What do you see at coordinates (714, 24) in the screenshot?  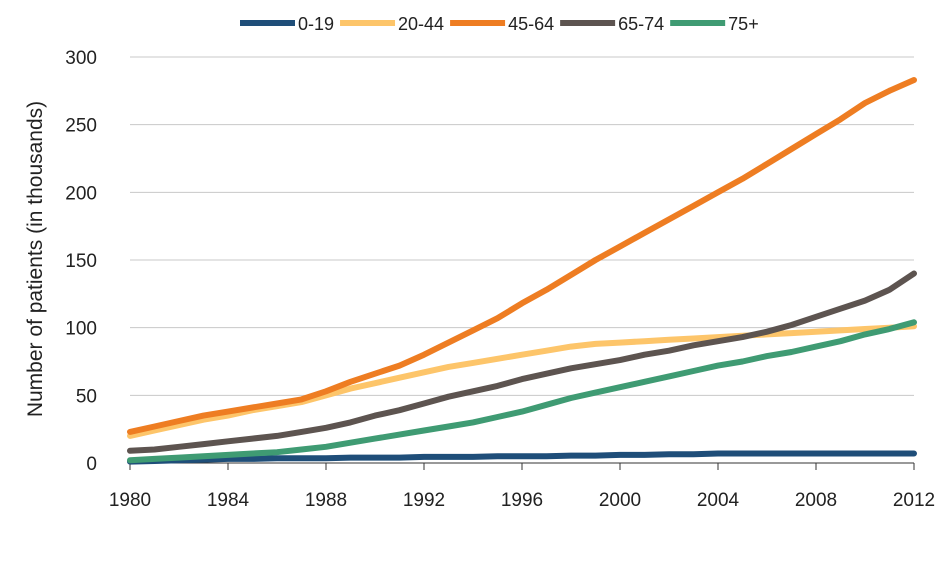 I see `legend-item-75+: 75+` at bounding box center [714, 24].